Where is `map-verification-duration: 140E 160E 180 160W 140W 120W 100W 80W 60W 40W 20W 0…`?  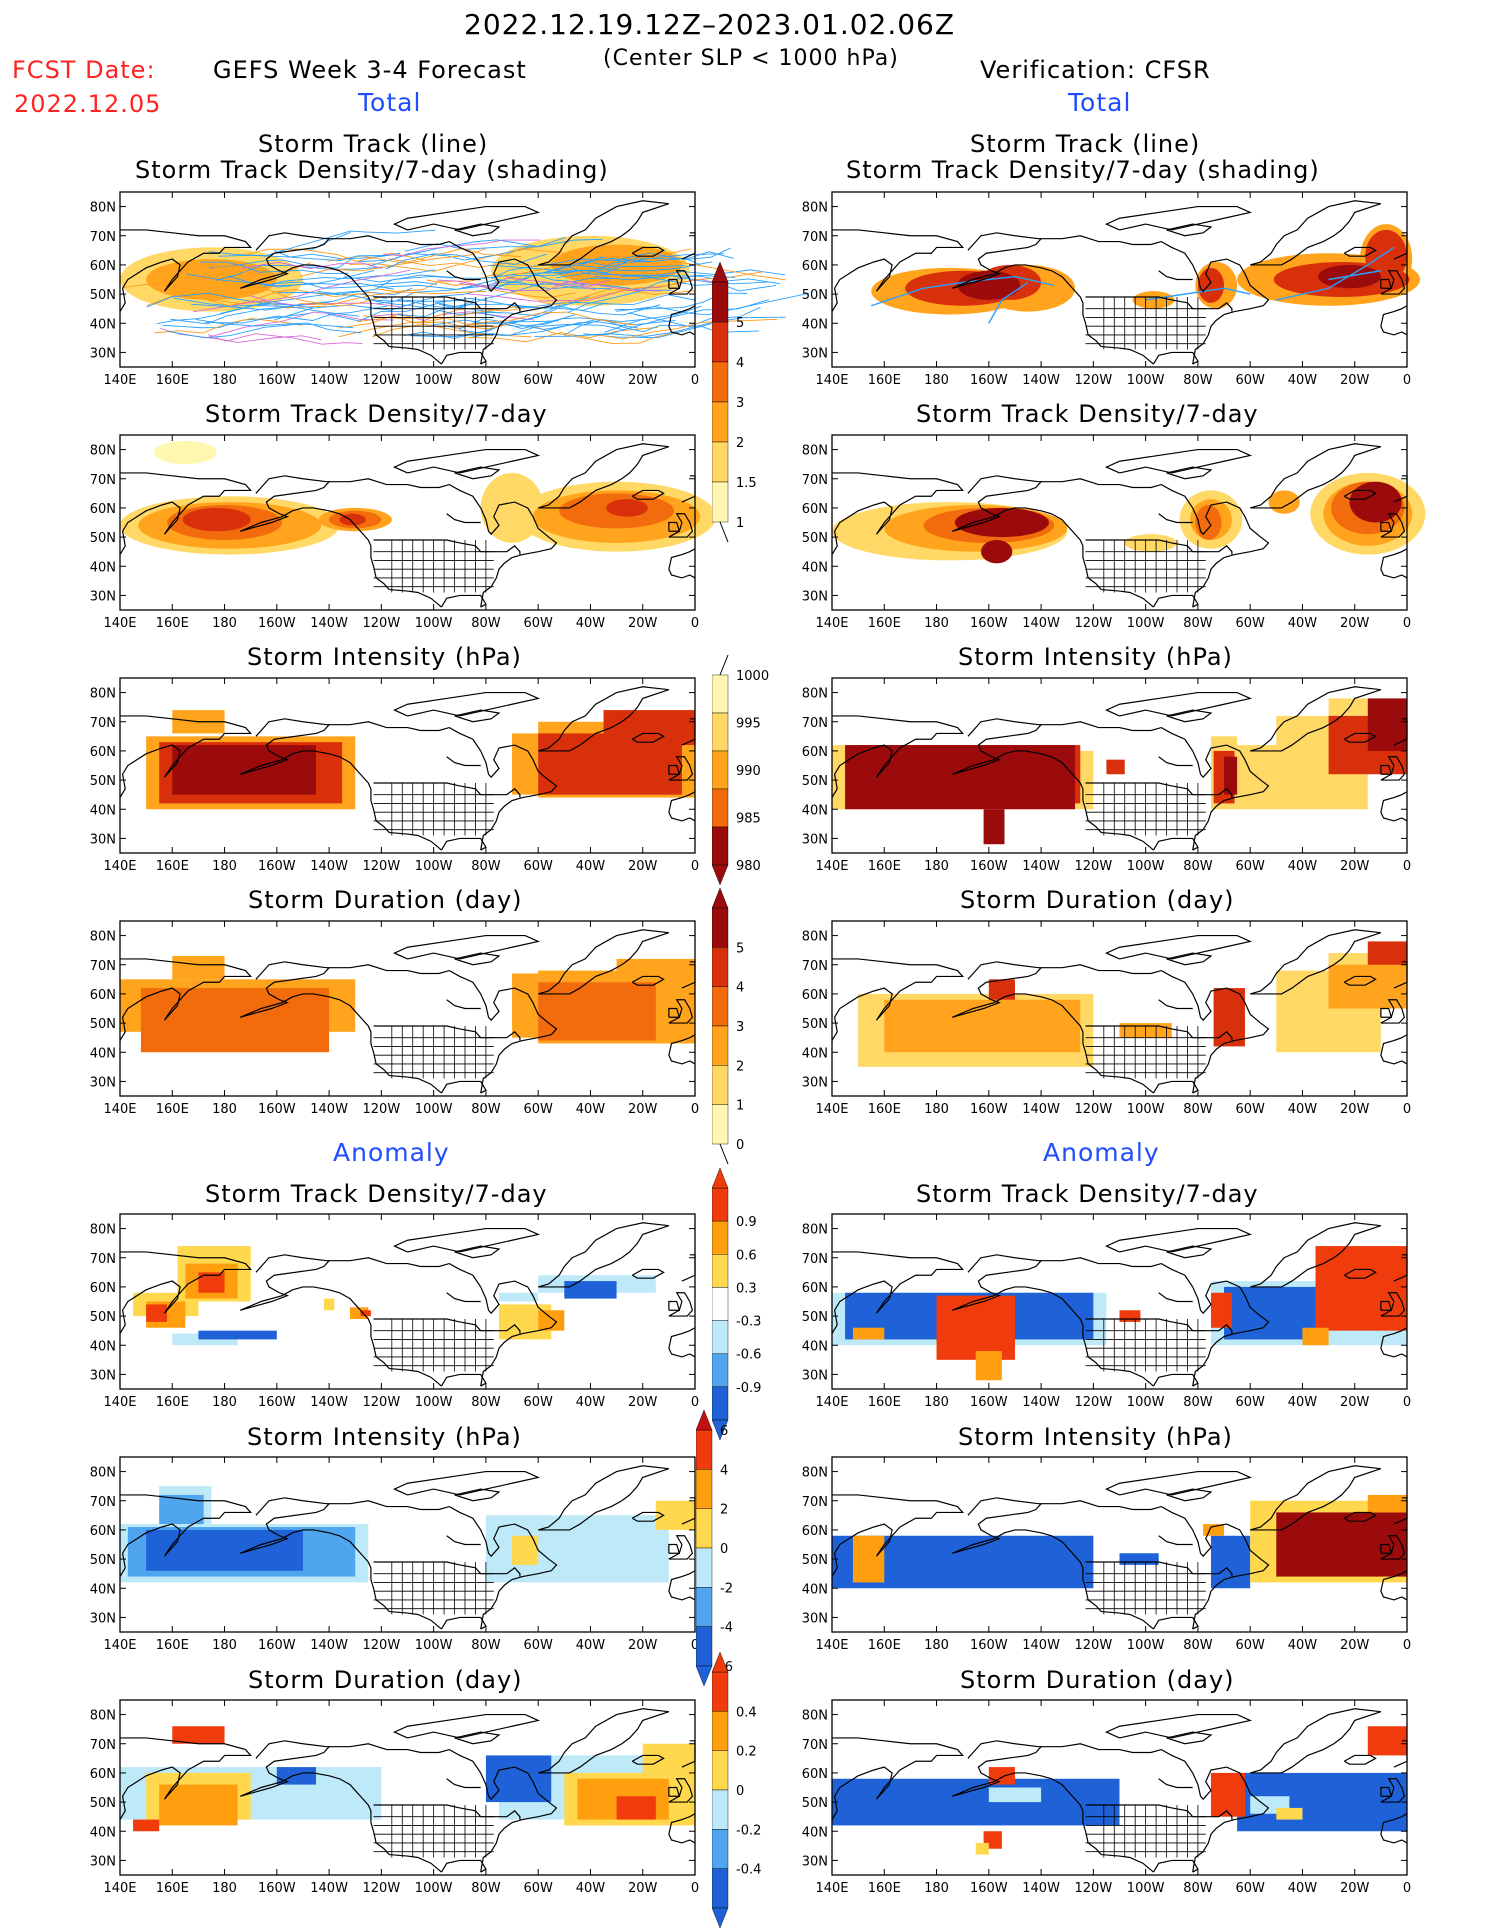
map-verification-duration: 140E 160E 180 160W 140W 120W 100W 80W 60W 40W 20W 0… is located at coordinates (1106, 1018).